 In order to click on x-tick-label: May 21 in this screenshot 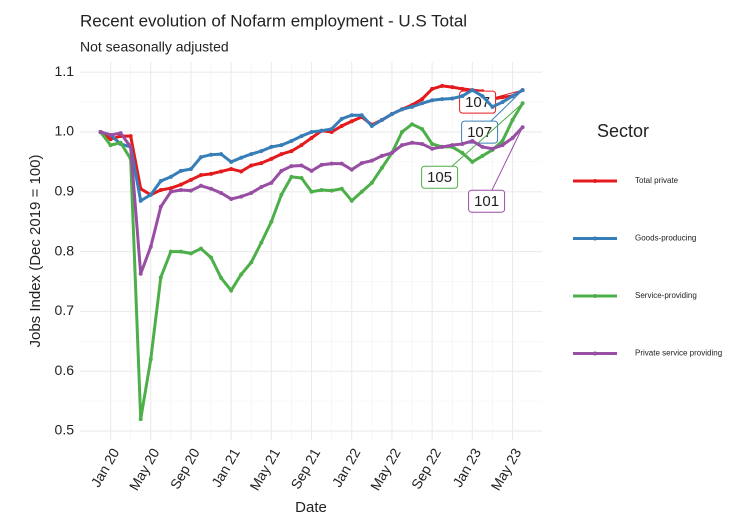, I will do `click(264, 469)`.